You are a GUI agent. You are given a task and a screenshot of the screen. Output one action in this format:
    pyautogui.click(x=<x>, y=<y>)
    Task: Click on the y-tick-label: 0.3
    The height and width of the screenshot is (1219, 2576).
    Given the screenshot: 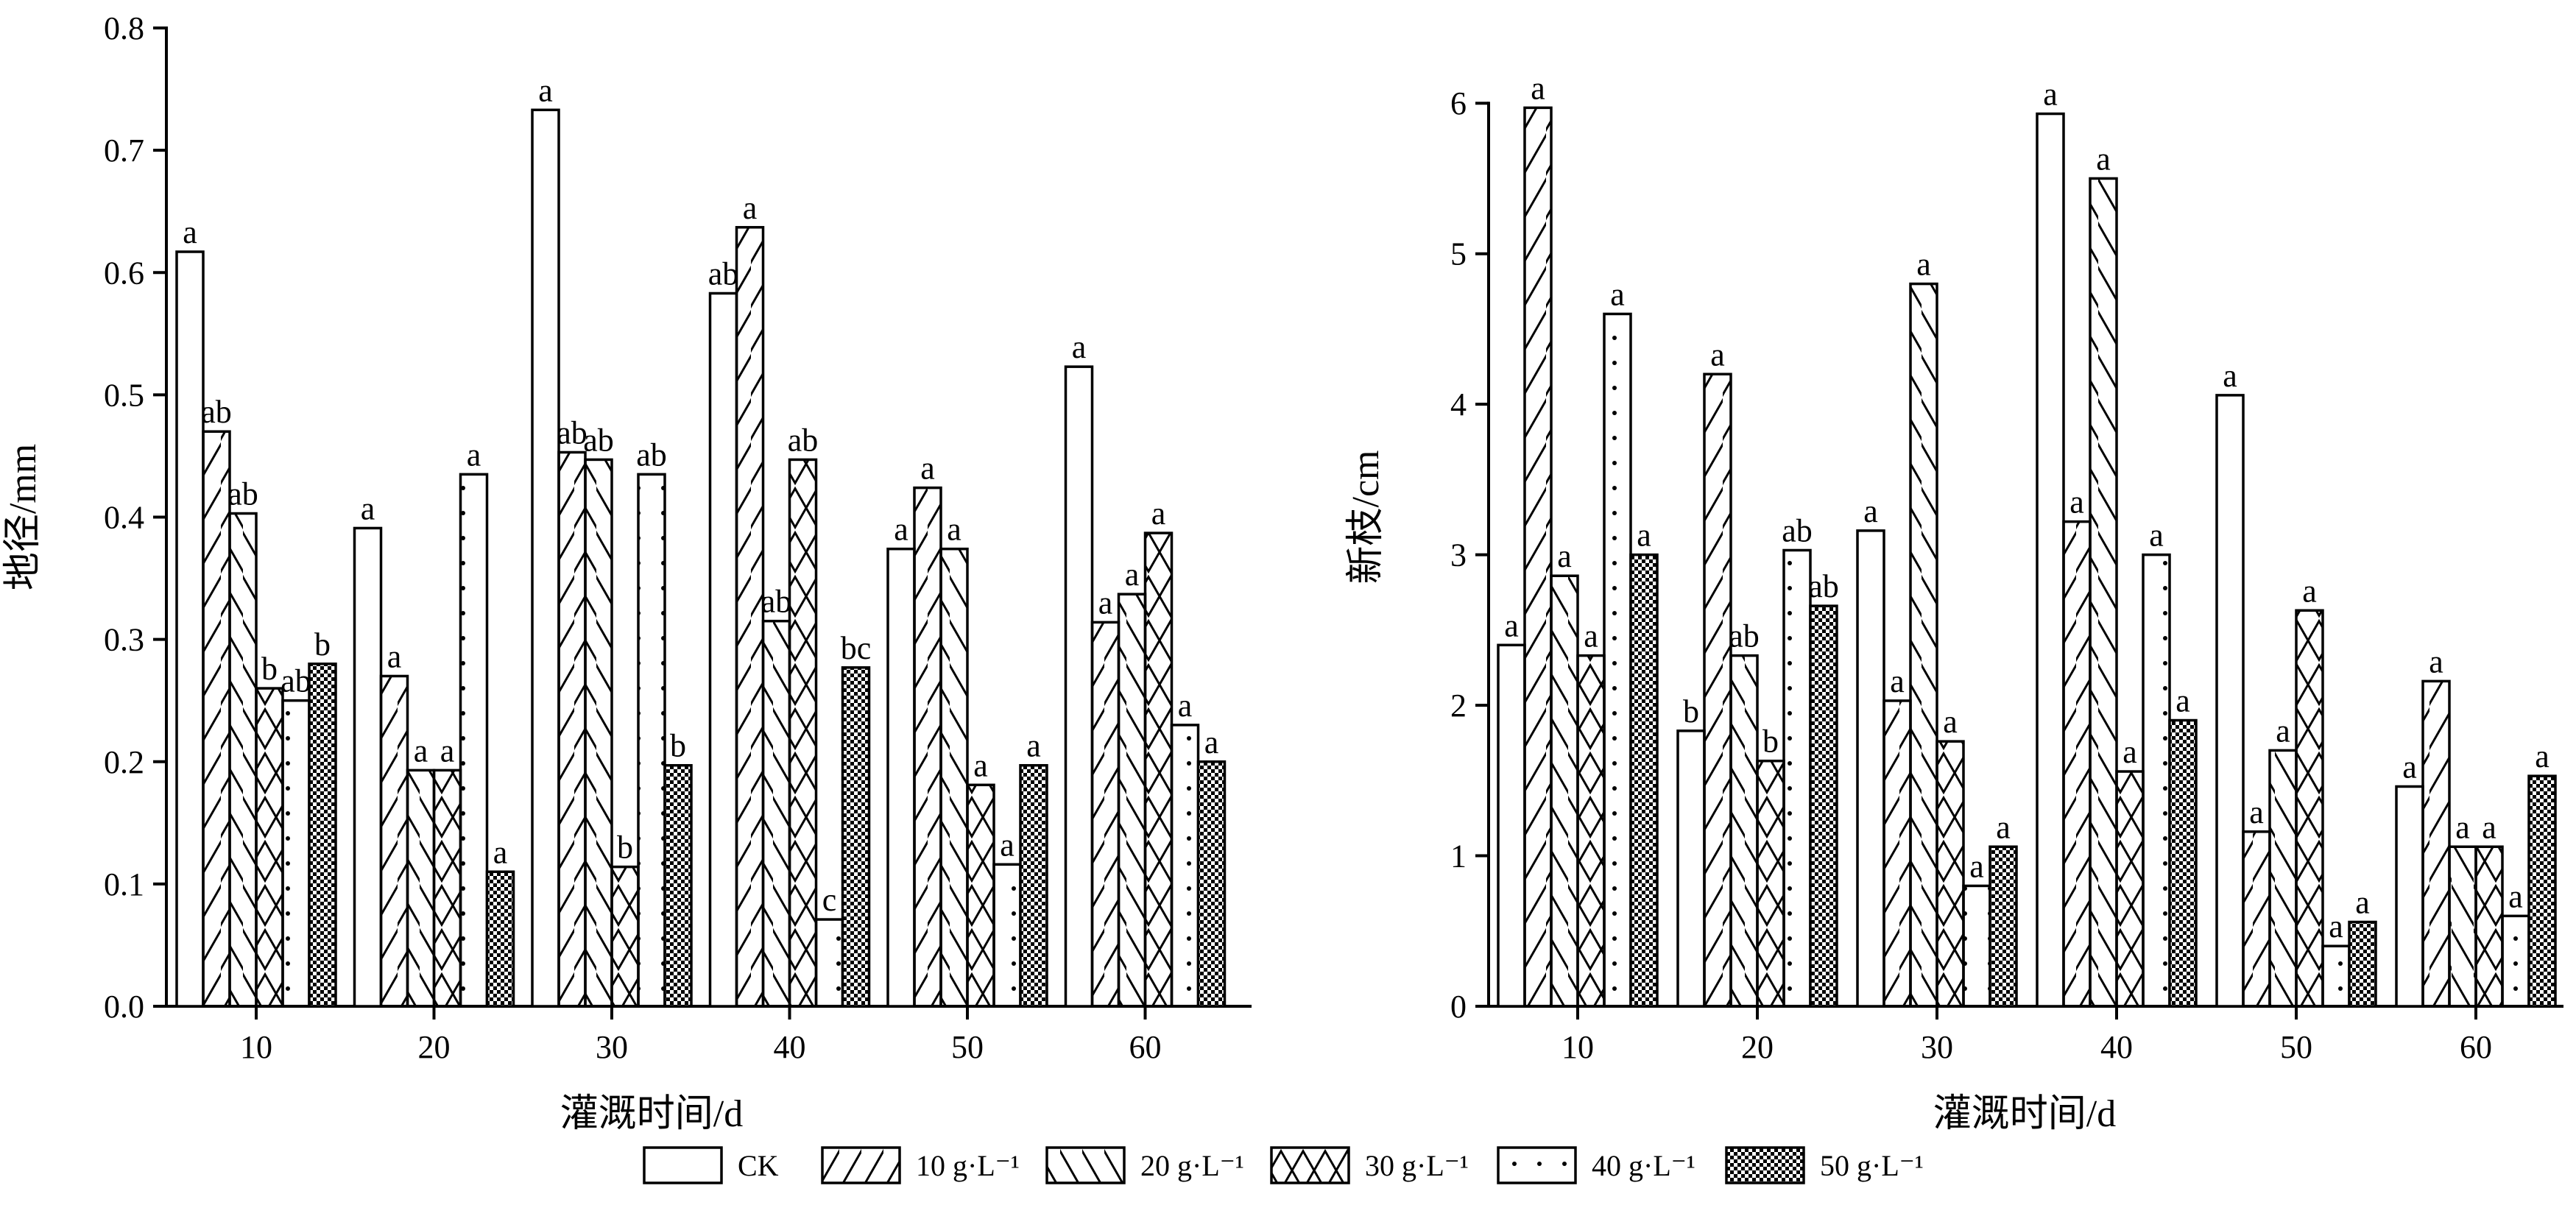 What is the action you would take?
    pyautogui.click(x=124, y=640)
    